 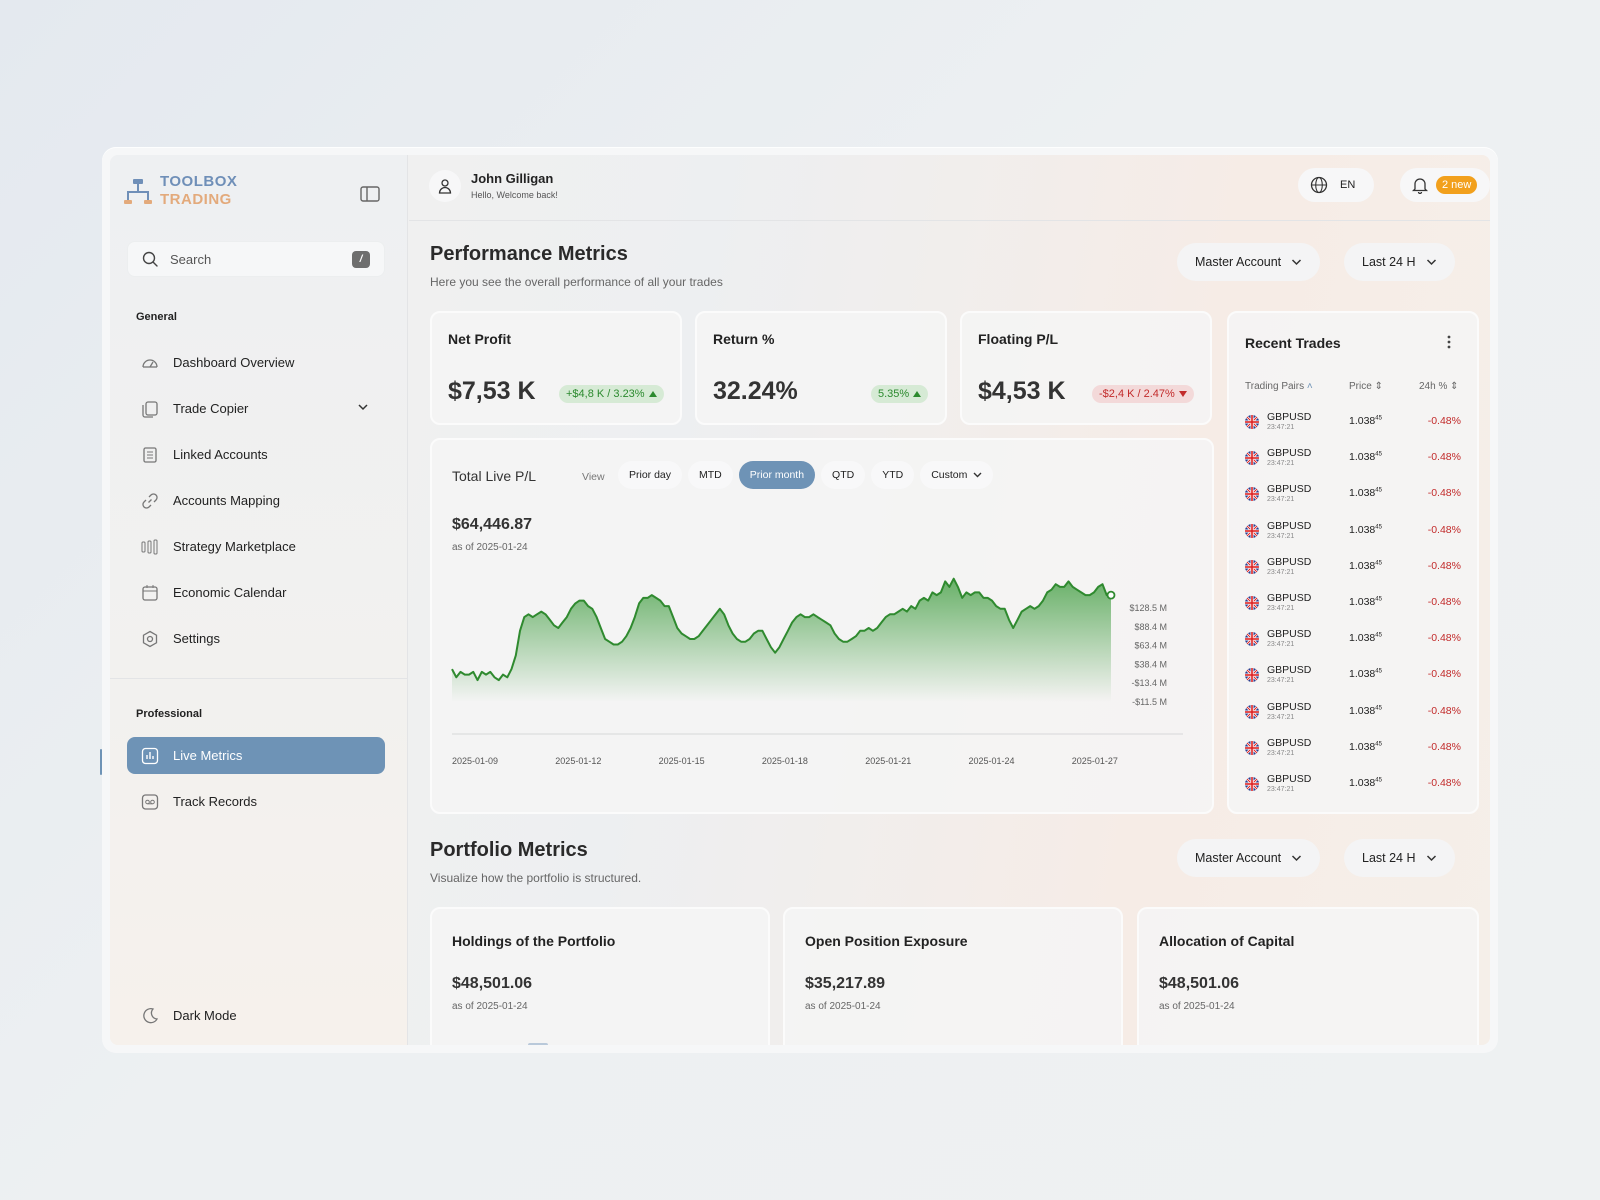 What do you see at coordinates (196, 638) in the screenshot?
I see `sidebar-item-label: Settings` at bounding box center [196, 638].